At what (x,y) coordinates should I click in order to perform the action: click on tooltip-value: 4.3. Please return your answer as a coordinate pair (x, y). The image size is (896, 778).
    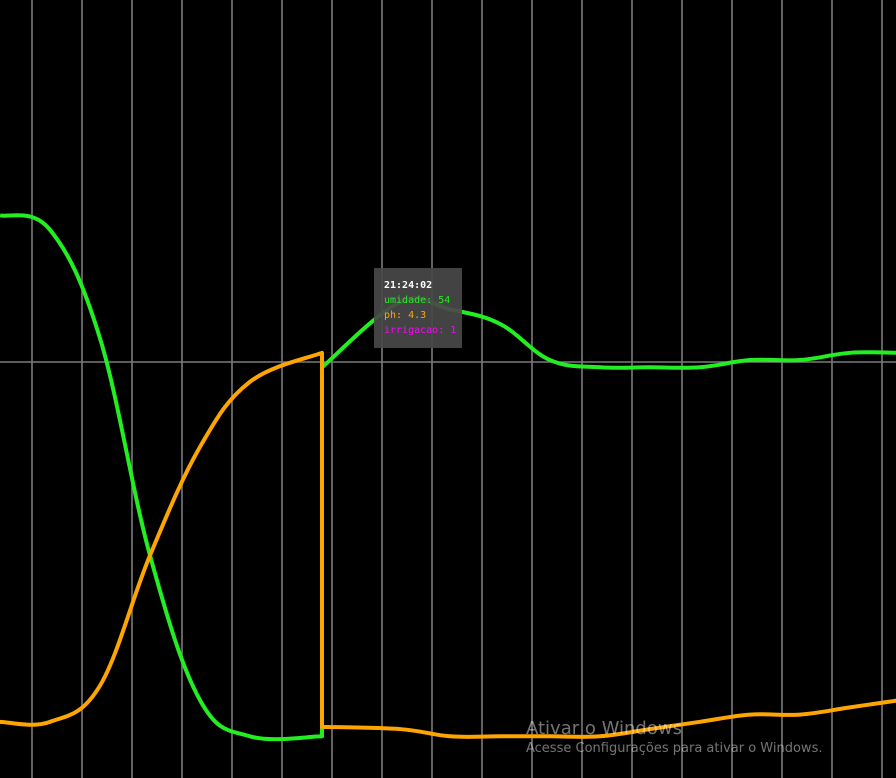
    Looking at the image, I should click on (417, 315).